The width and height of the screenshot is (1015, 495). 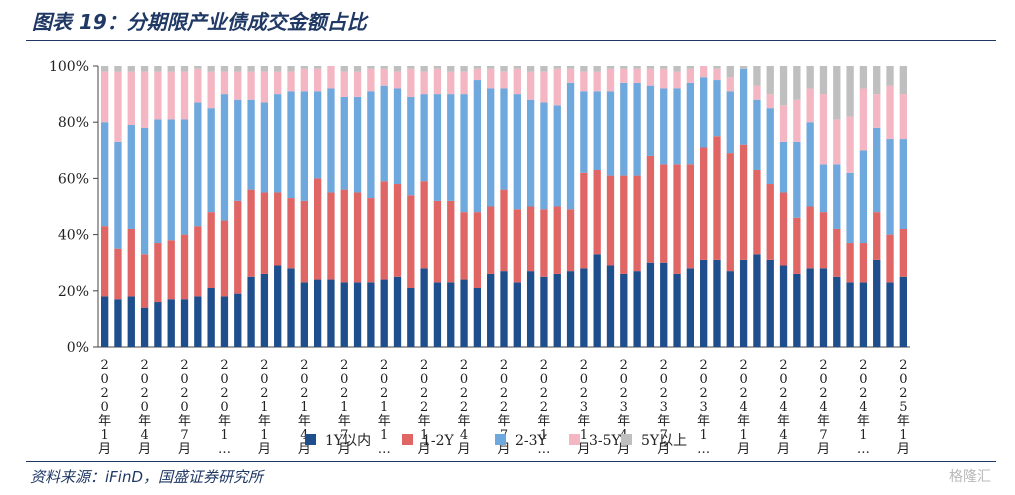 What do you see at coordinates (511, 40) in the screenshot?
I see `title-divider` at bounding box center [511, 40].